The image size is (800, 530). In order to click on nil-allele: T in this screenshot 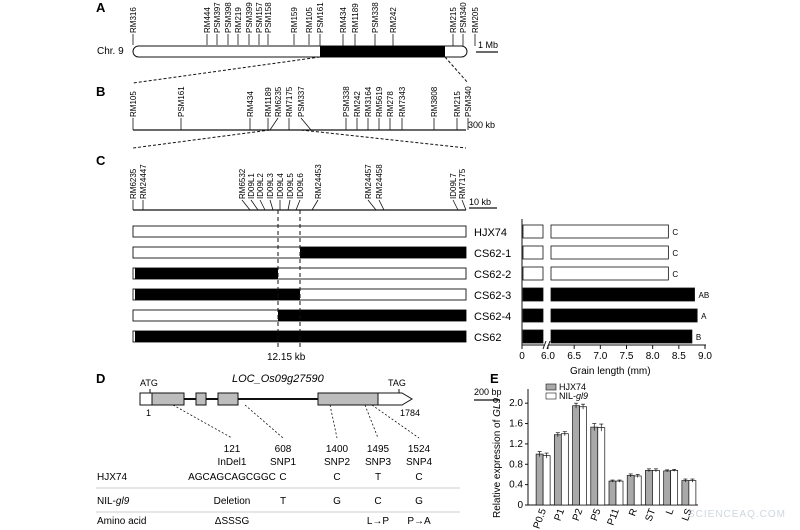, I will do `click(283, 501)`.